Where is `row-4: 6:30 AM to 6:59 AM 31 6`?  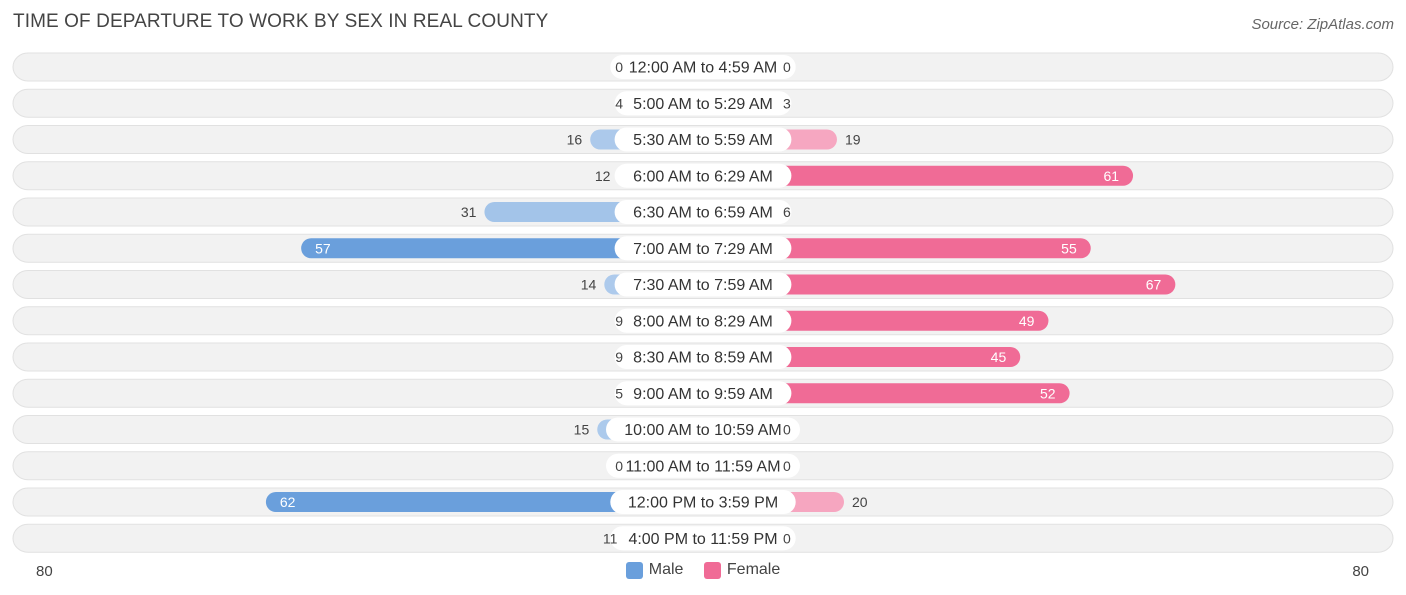
row-4: 6:30 AM to 6:59 AM 31 6 is located at coordinates (703, 212).